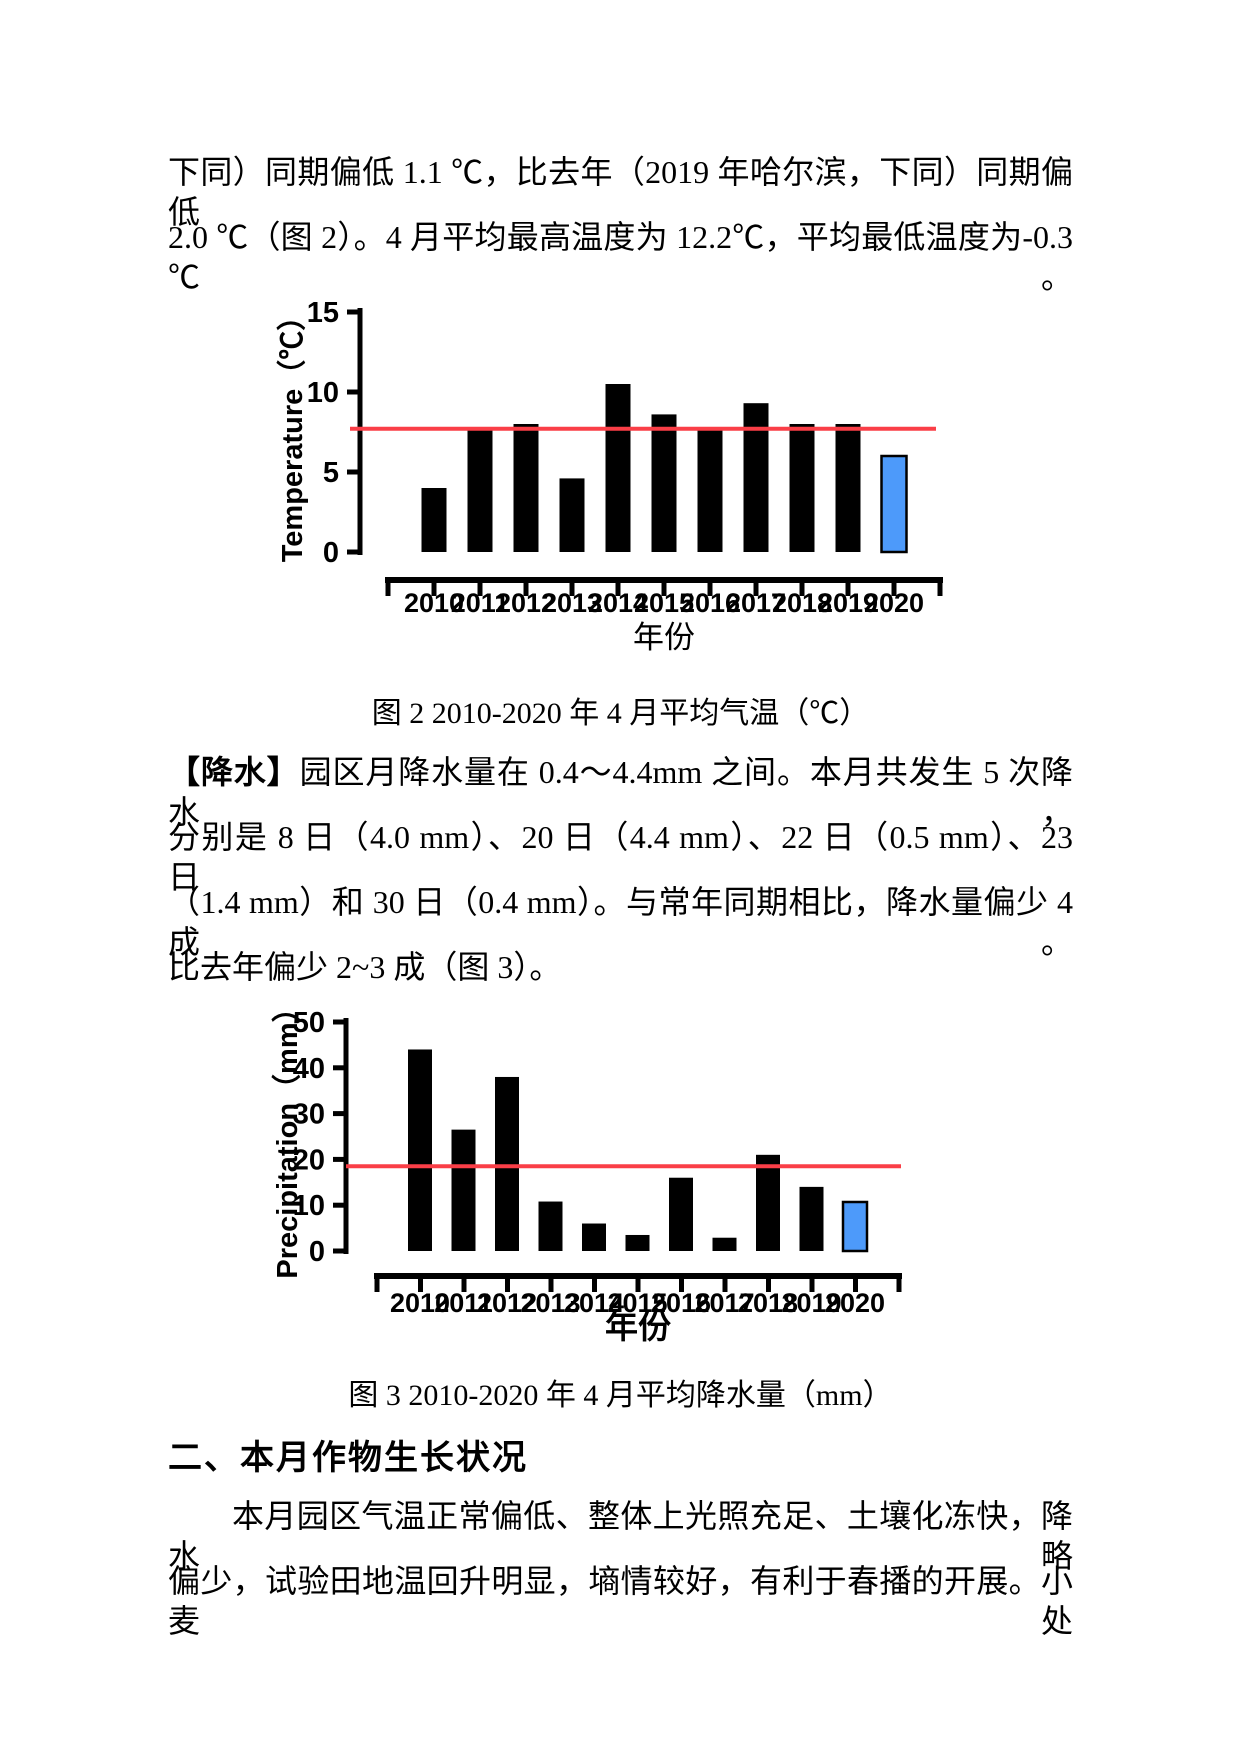  What do you see at coordinates (620, 192) in the screenshot?
I see `paragraph-temperature-line1: 下同）同期偏低 1.1 ℃，比去年（2019 年哈尔滨，下同）同期偏低` at bounding box center [620, 192].